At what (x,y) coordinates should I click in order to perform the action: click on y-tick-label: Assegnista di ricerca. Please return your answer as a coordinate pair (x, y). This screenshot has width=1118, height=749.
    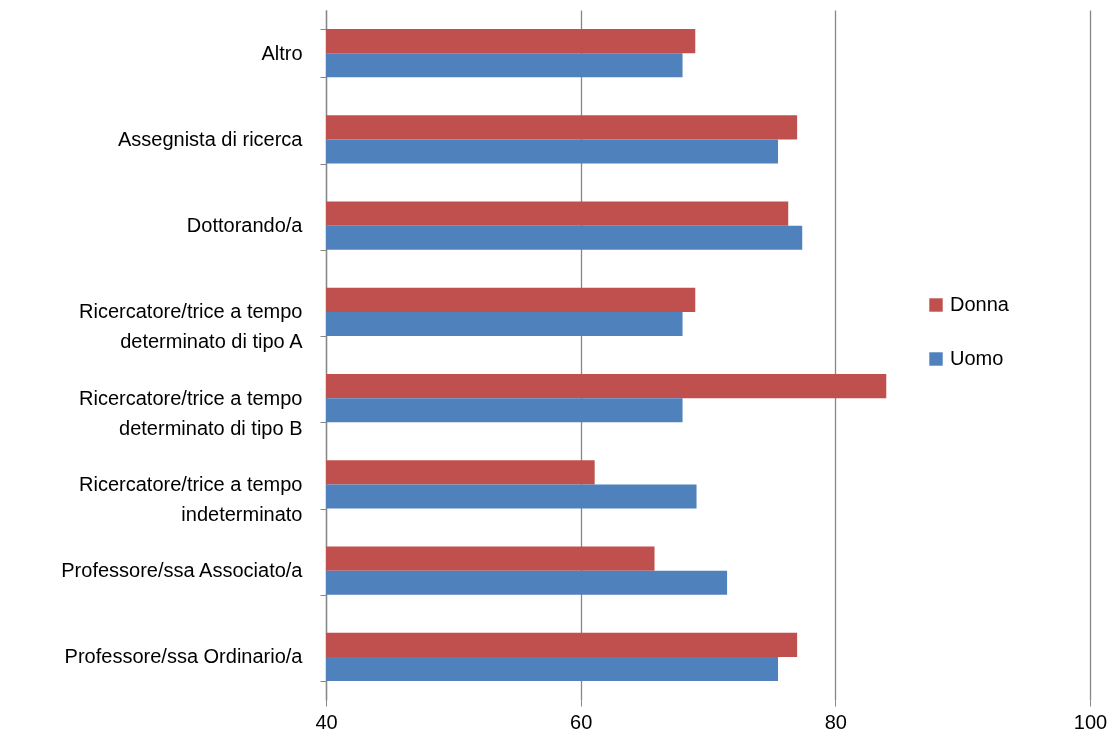
    Looking at the image, I should click on (210, 138).